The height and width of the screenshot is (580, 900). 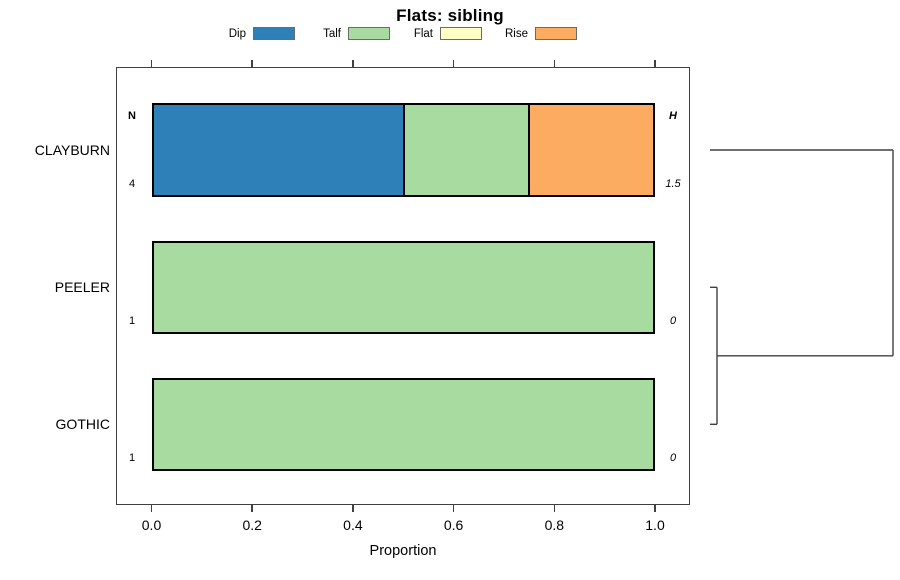 I want to click on chart-title: Flats: sibling, so click(x=450, y=15).